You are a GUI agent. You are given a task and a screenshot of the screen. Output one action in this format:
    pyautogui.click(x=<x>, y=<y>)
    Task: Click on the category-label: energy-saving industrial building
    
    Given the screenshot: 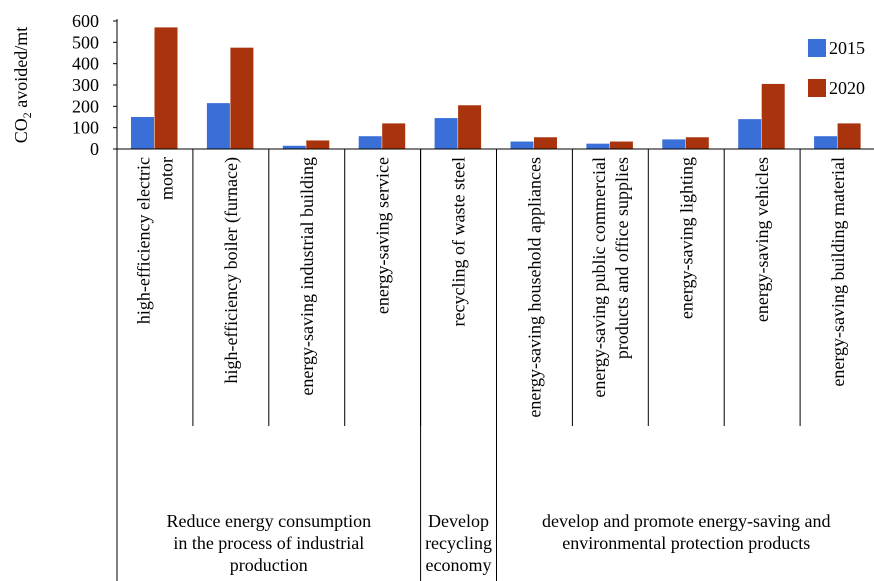 What is the action you would take?
    pyautogui.click(x=307, y=276)
    